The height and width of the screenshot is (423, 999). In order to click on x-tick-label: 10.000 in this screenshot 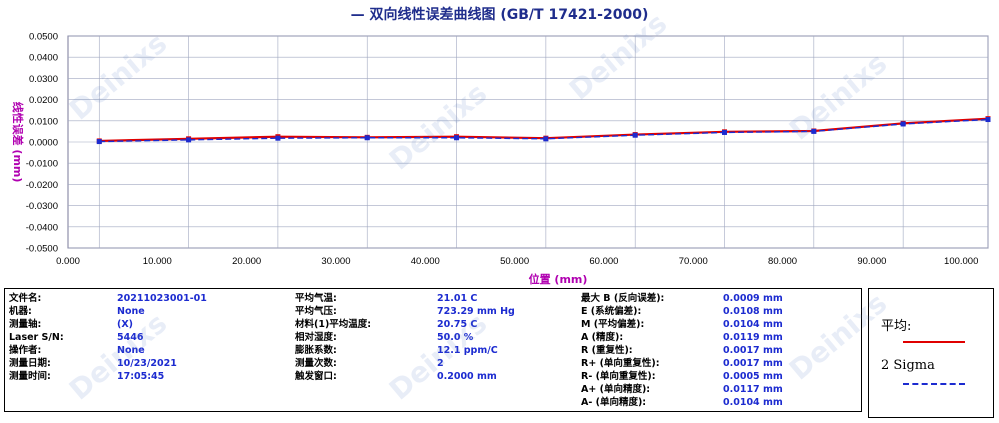, I will do `click(157, 261)`.